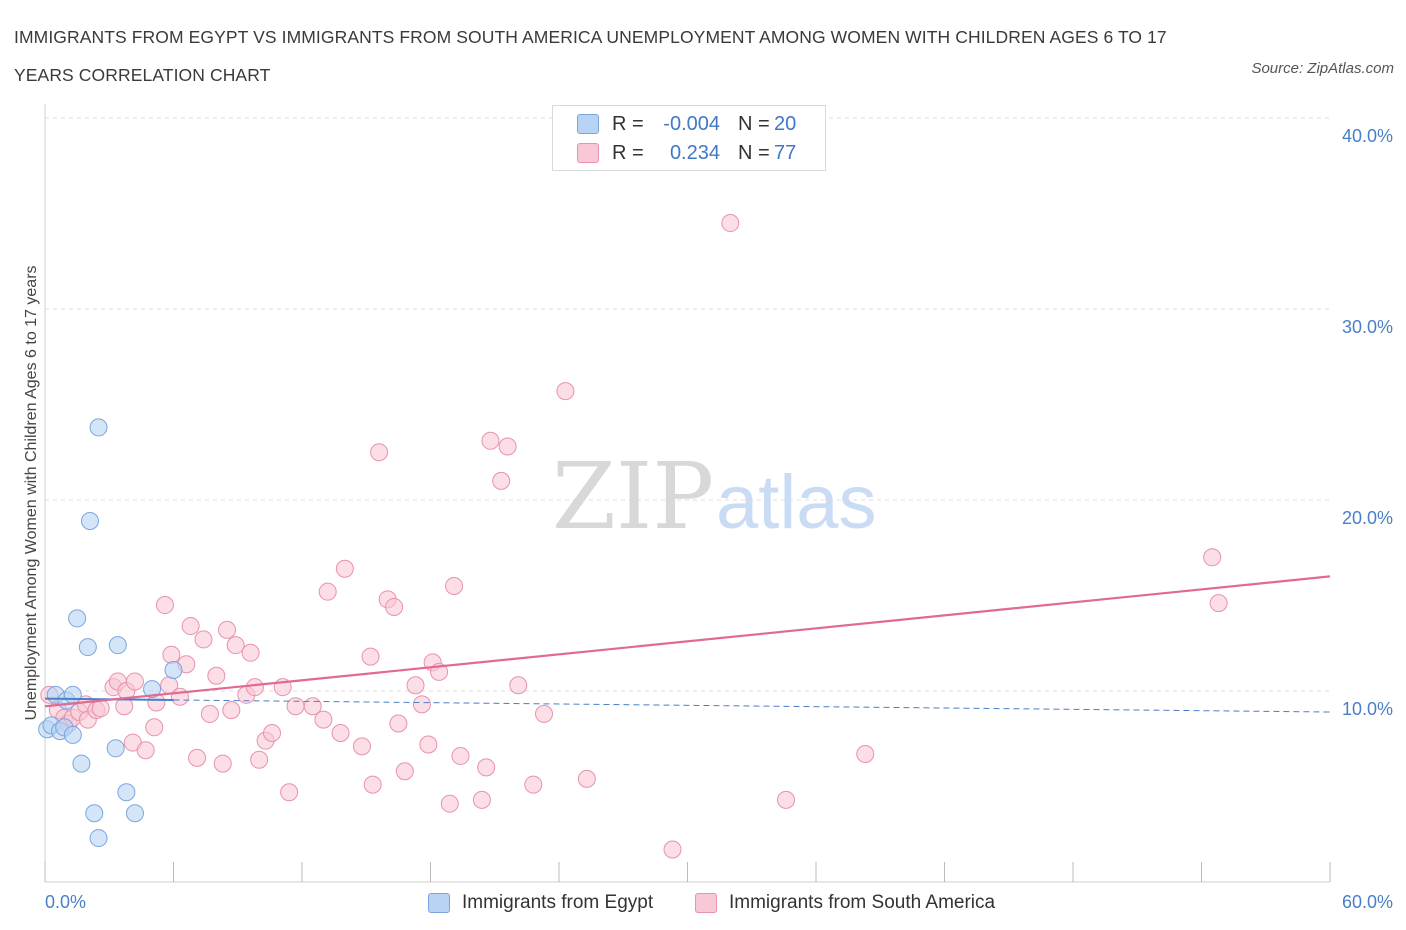 Image resolution: width=1406 pixels, height=930 pixels. I want to click on r-value: -0.004, so click(691, 123).